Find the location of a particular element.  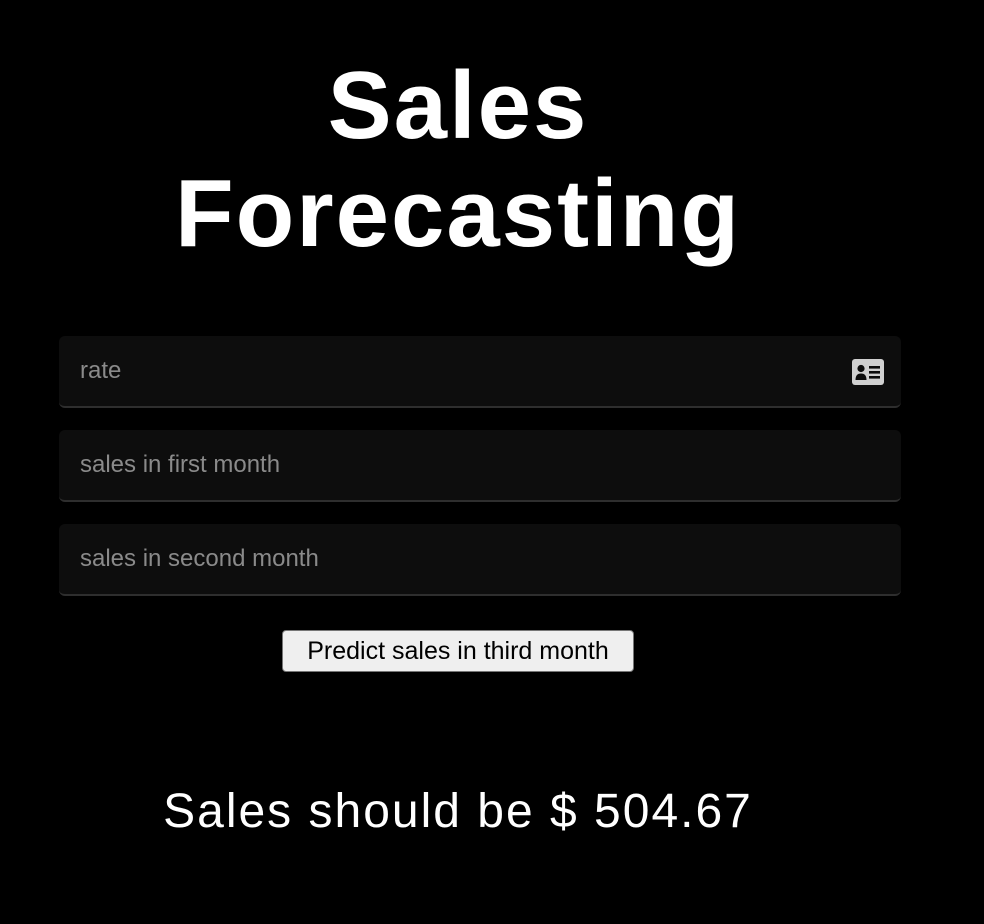

first-month-sales-input is located at coordinates (480, 465).